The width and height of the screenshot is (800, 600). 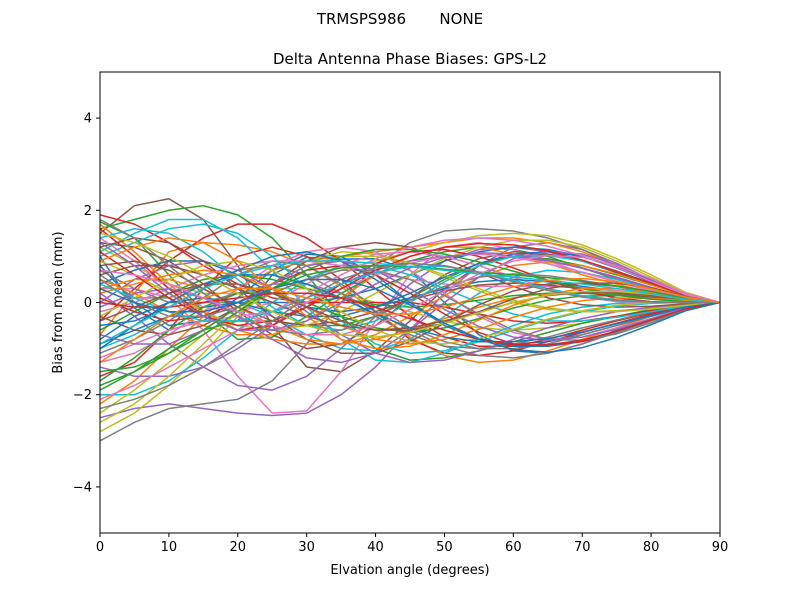 I want to click on x-tick-label: 30, so click(x=306, y=547).